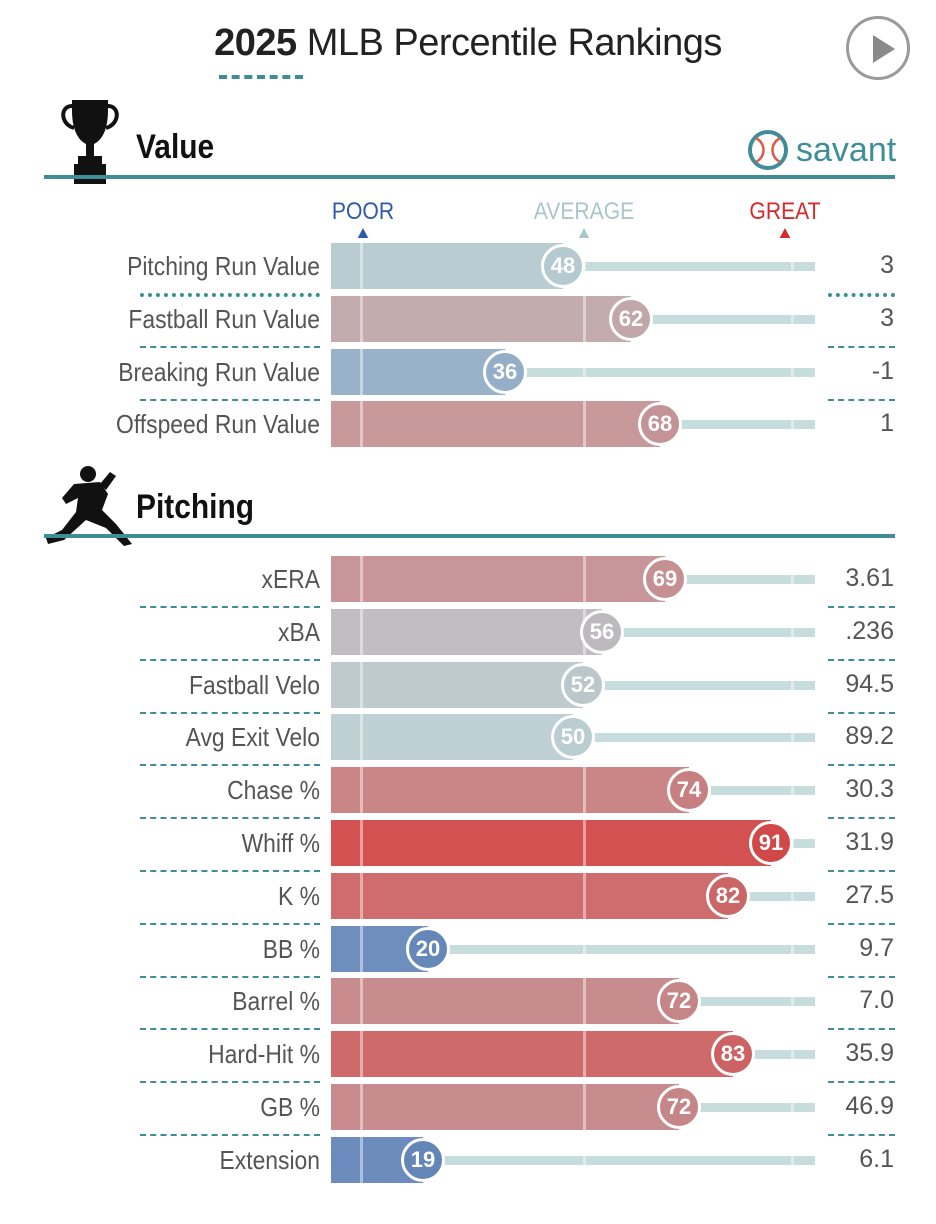  What do you see at coordinates (602, 632) in the screenshot?
I see `percentile-circle-xba: 56` at bounding box center [602, 632].